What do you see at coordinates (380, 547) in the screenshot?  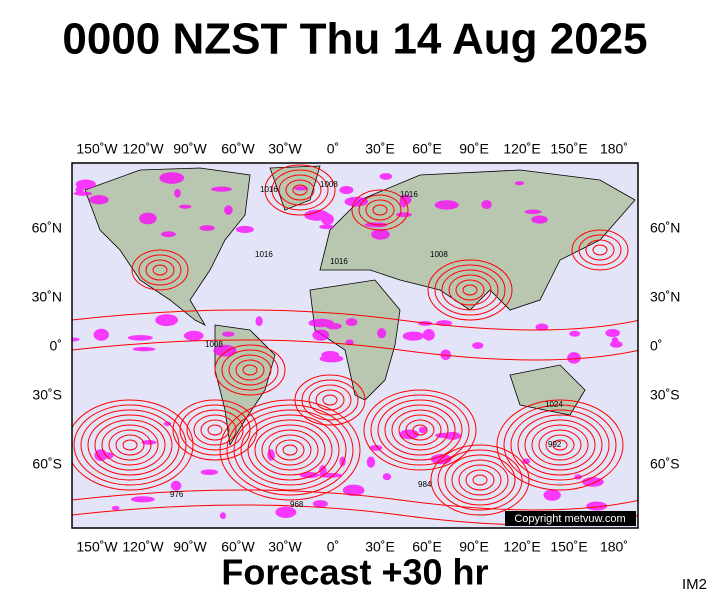 I see `longitude-label-bottom: 30˚E` at bounding box center [380, 547].